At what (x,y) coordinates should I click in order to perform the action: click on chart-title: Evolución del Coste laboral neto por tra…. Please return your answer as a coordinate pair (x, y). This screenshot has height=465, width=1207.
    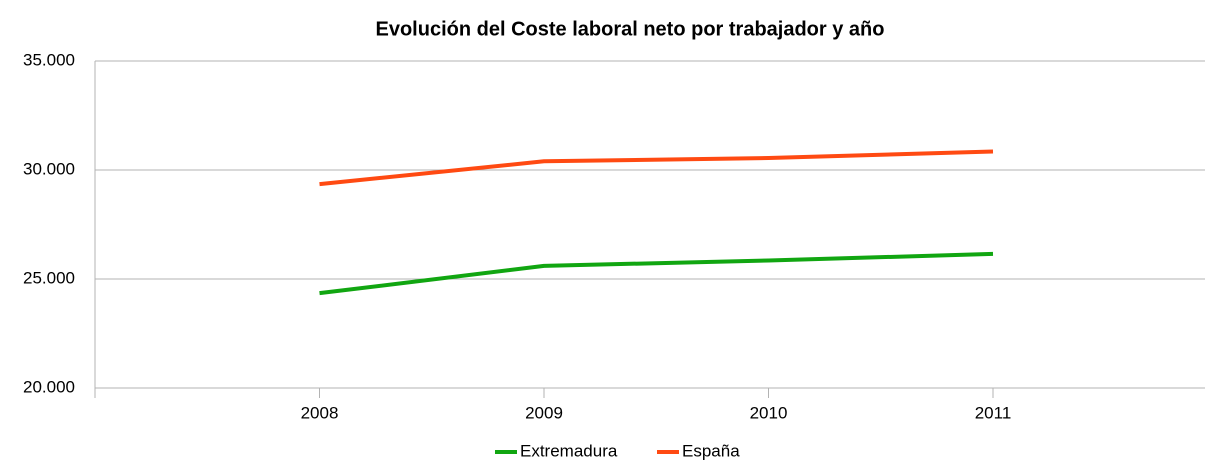
    Looking at the image, I should click on (630, 29).